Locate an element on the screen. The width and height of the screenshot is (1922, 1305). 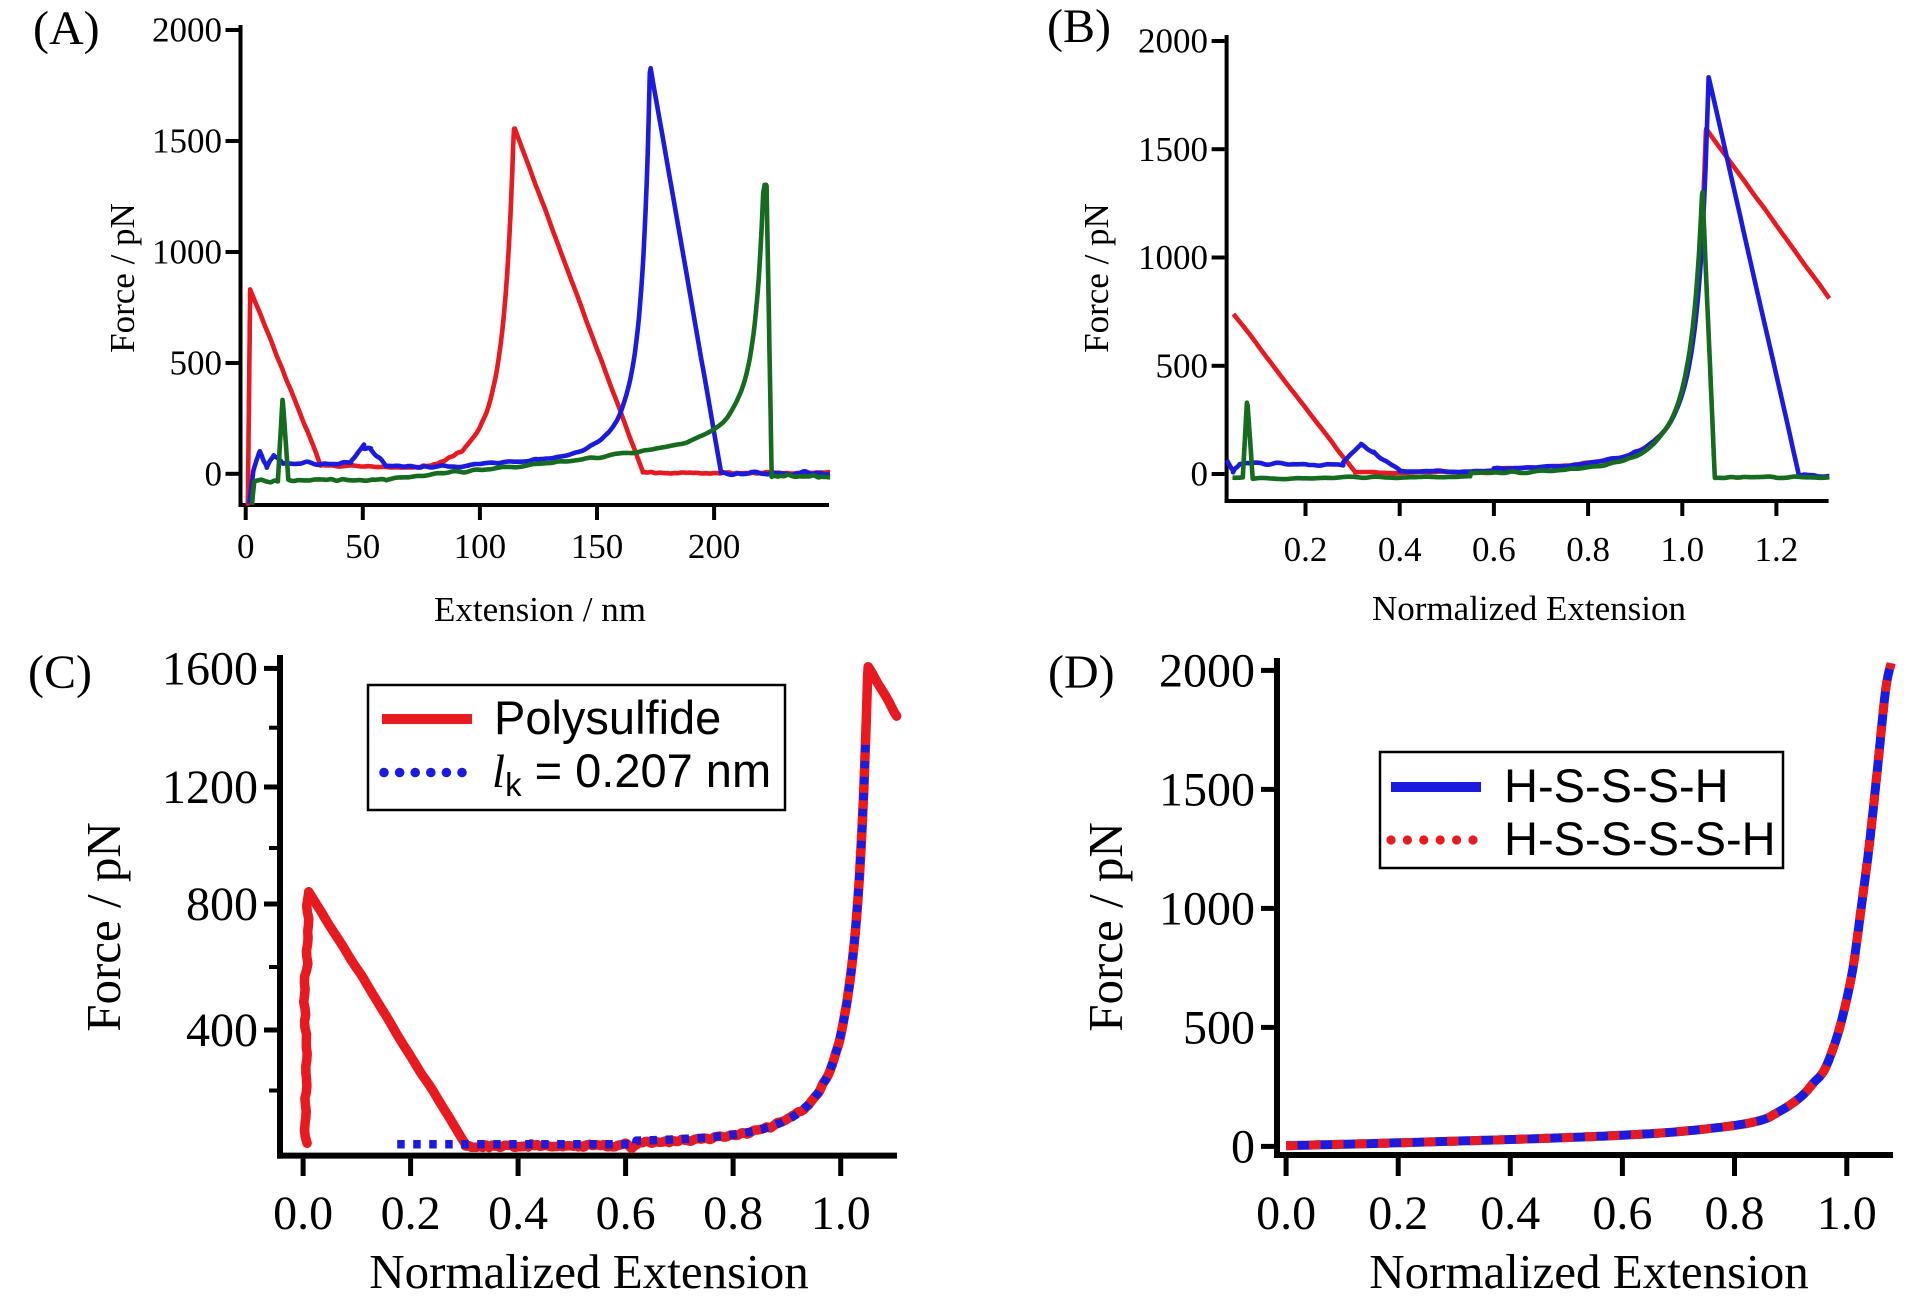
svg-text: 1200 is located at coordinates (210, 787).